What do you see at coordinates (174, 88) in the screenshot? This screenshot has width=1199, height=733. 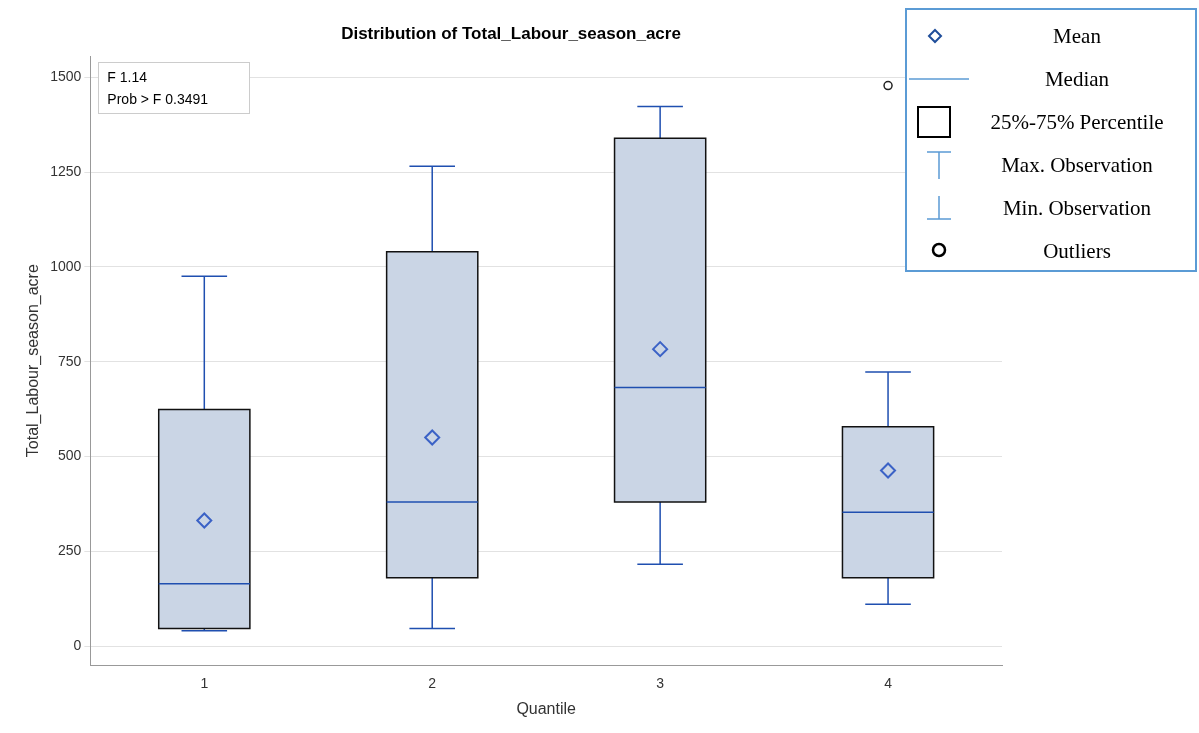 I see `stats-panel: F 1.14 Prob > F 0.3491` at bounding box center [174, 88].